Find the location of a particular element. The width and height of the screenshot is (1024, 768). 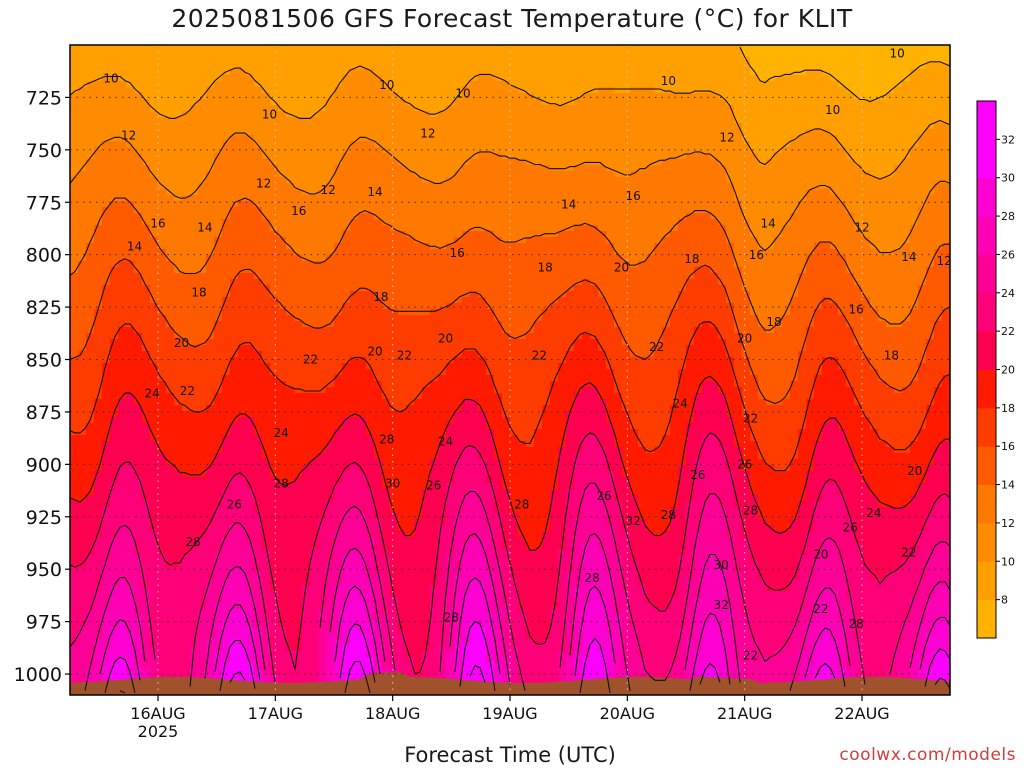

x-tick-label: 16AUG is located at coordinates (157, 713).